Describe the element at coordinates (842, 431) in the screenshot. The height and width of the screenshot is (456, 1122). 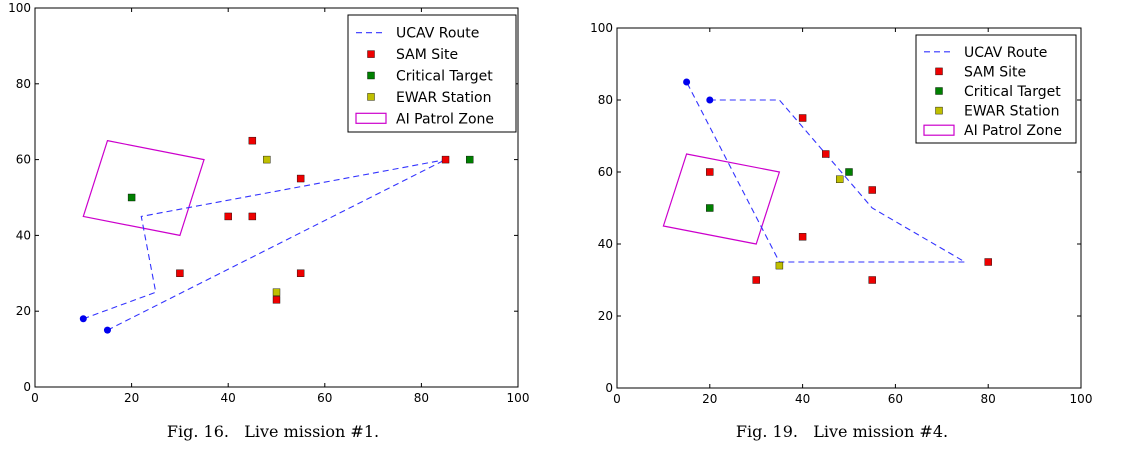
I see `figure-caption: Fig. 19. Live mission #4.` at that location.